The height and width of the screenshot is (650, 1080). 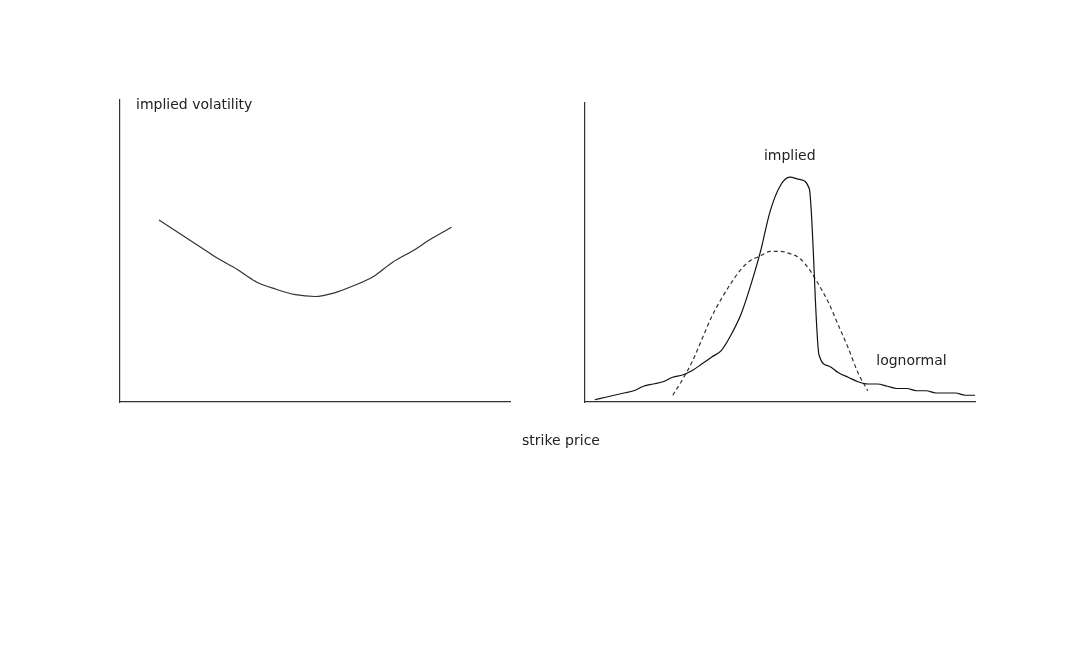 I want to click on series-label: implied, so click(x=789, y=154).